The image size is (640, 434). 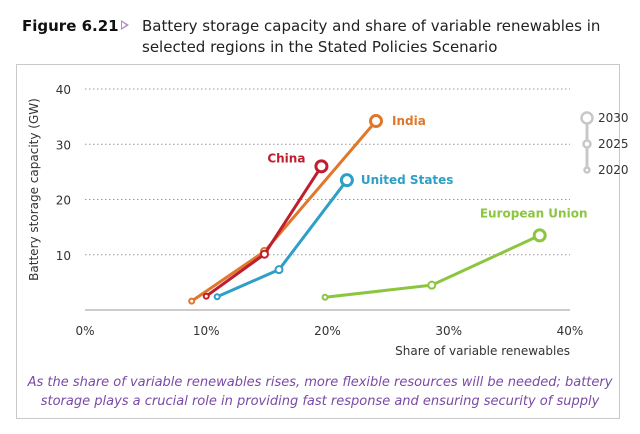 I want to click on x-tick-label: 40%, so click(x=570, y=331).